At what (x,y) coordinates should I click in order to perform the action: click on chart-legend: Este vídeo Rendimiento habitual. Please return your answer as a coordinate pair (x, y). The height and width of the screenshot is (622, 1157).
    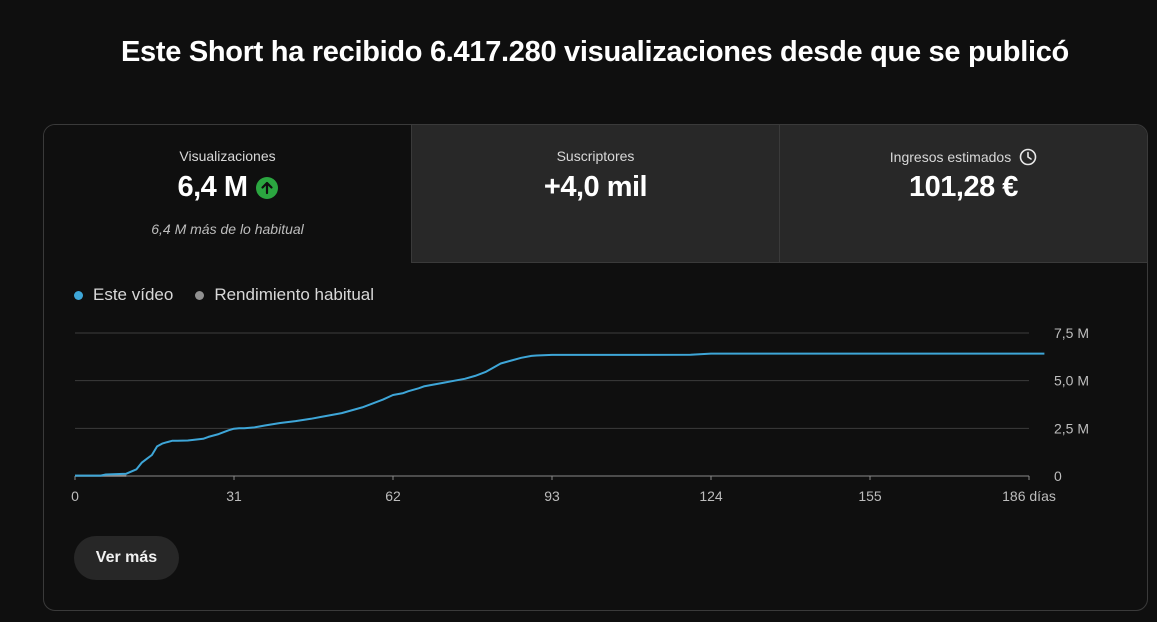
    Looking at the image, I should click on (224, 295).